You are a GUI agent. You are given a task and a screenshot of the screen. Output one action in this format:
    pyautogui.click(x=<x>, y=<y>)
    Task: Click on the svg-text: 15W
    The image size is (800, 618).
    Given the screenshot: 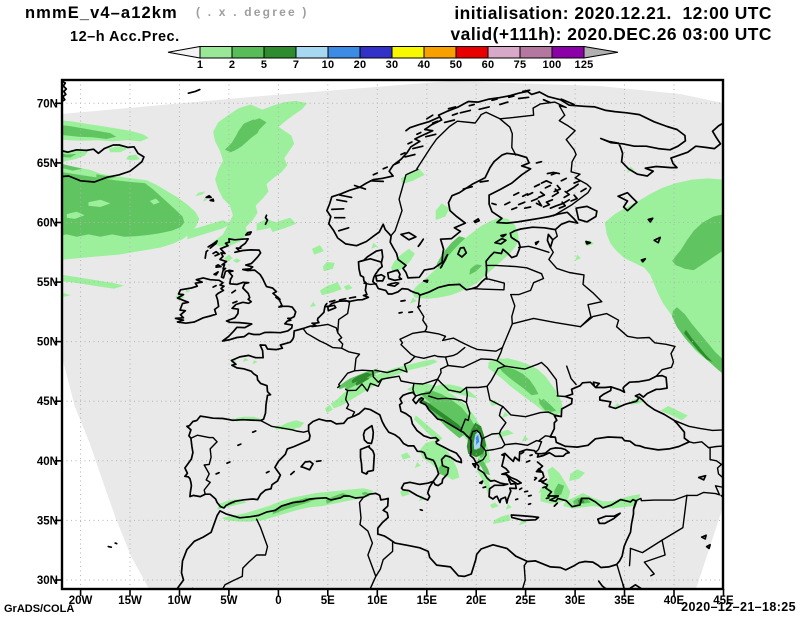 What is the action you would take?
    pyautogui.click(x=130, y=601)
    